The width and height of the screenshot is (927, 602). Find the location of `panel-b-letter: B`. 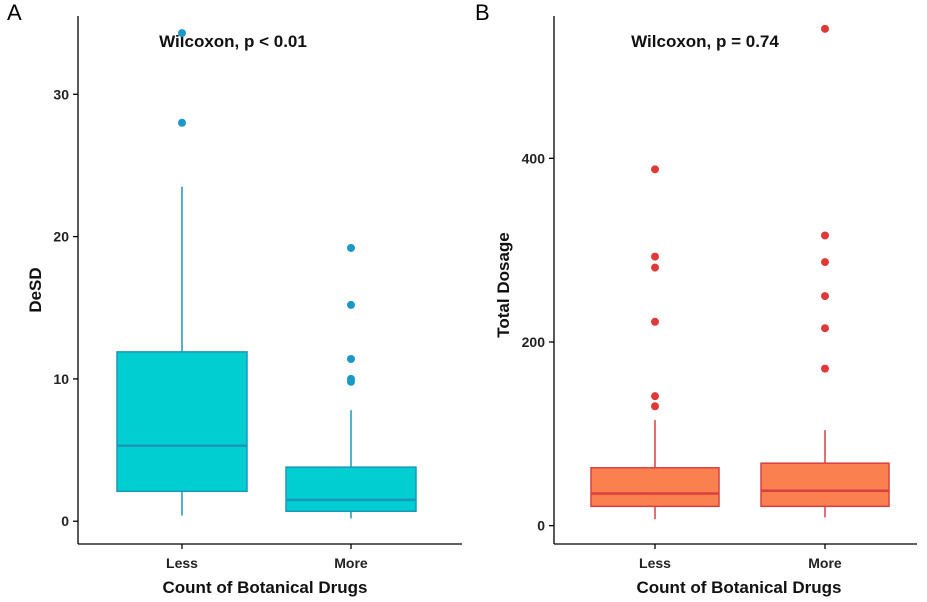

panel-b-letter: B is located at coordinates (482, 12).